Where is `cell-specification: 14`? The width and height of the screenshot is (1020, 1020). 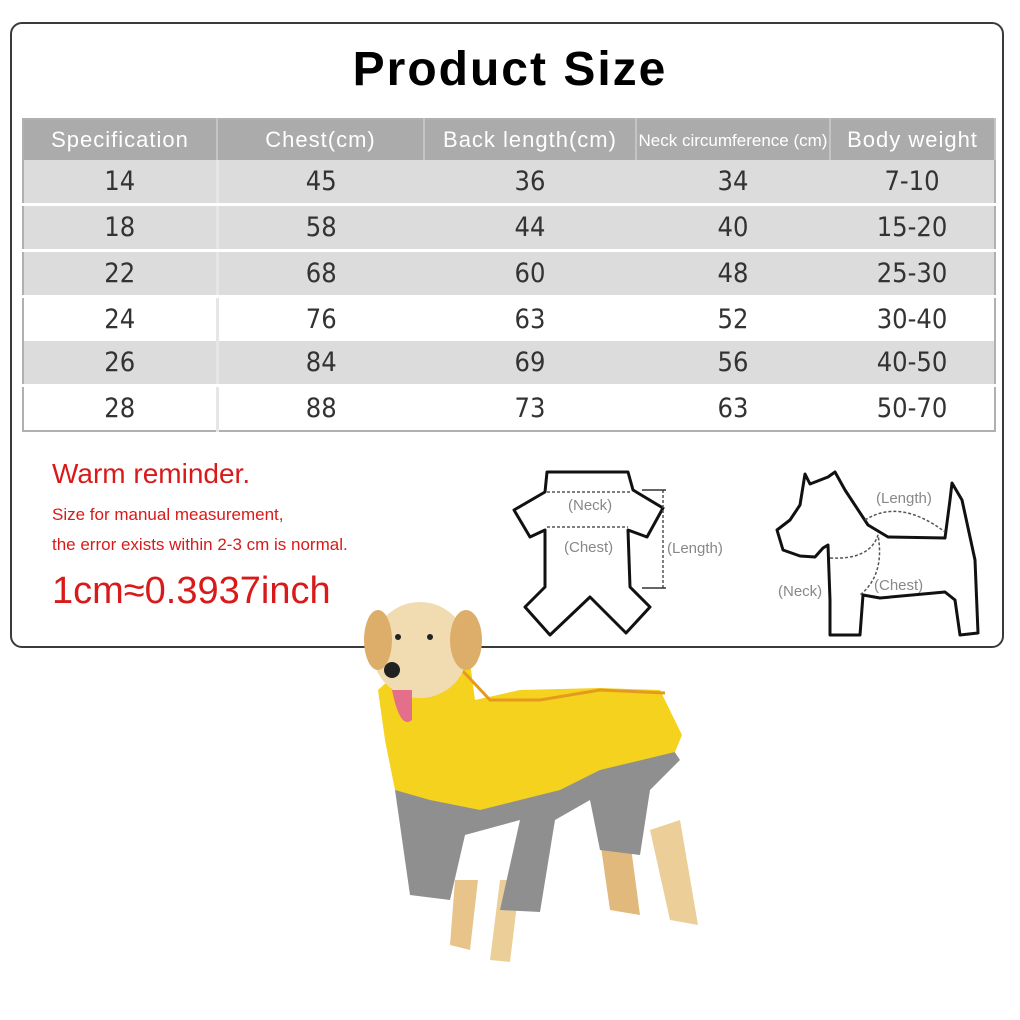 cell-specification: 14 is located at coordinates (121, 183).